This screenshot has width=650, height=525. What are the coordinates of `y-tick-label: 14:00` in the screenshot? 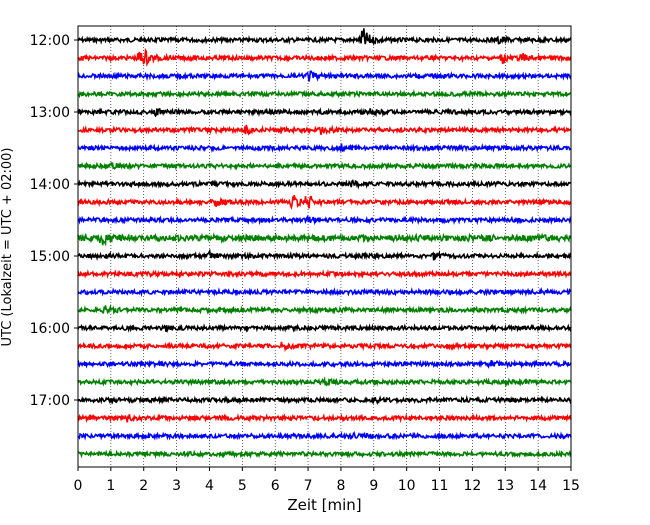 It's located at (50, 185).